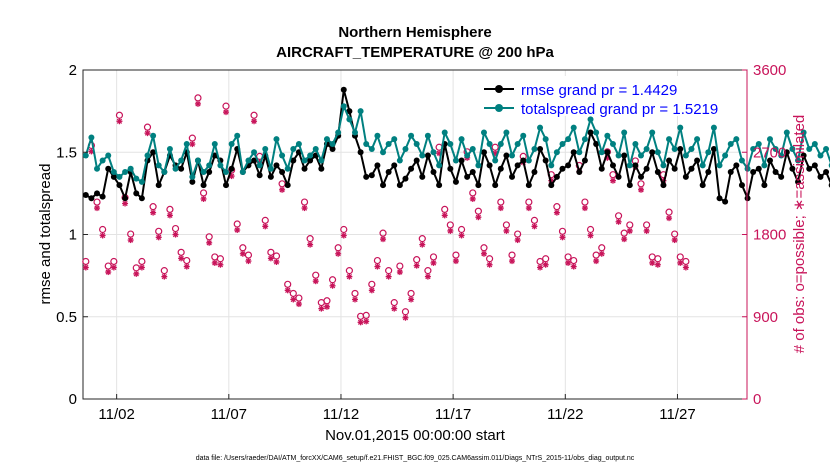 The height and width of the screenshot is (470, 830). What do you see at coordinates (116, 414) in the screenshot?
I see `x-tick-label: 11/02` at bounding box center [116, 414].